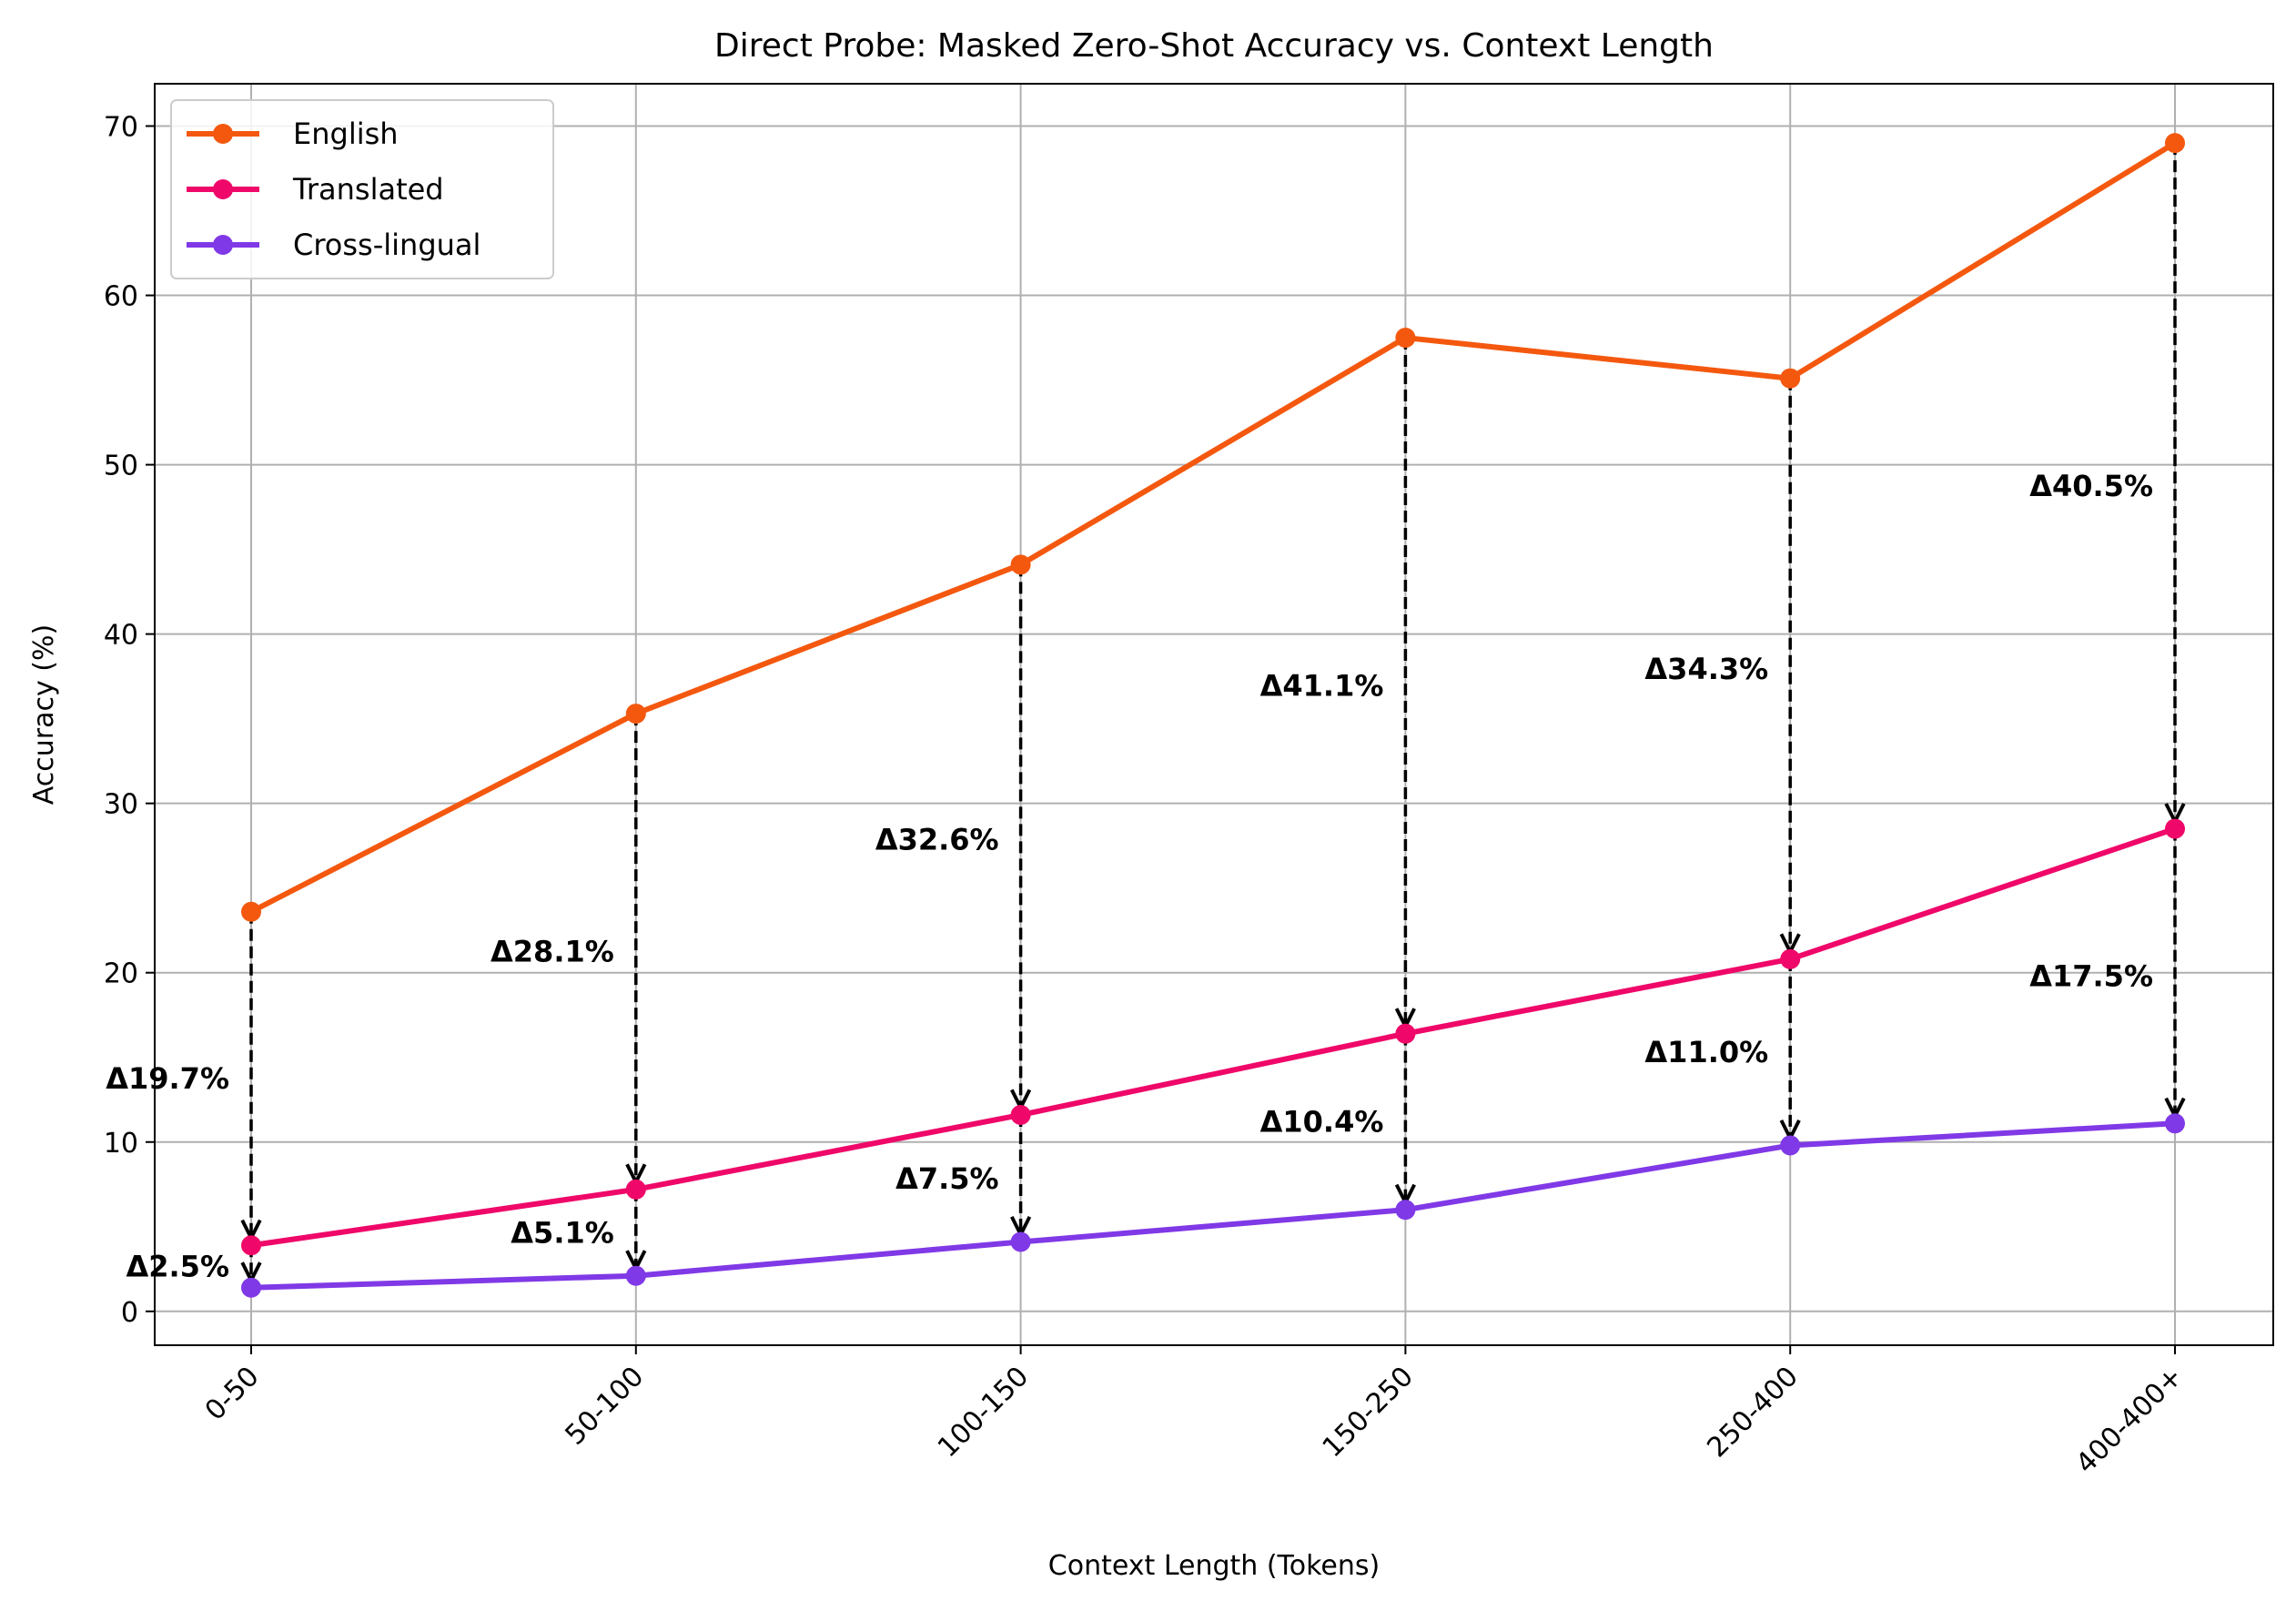 This screenshot has height=1611, width=2296. Describe the element at coordinates (2091, 975) in the screenshot. I see `delta-label: Δ17.5%` at that location.